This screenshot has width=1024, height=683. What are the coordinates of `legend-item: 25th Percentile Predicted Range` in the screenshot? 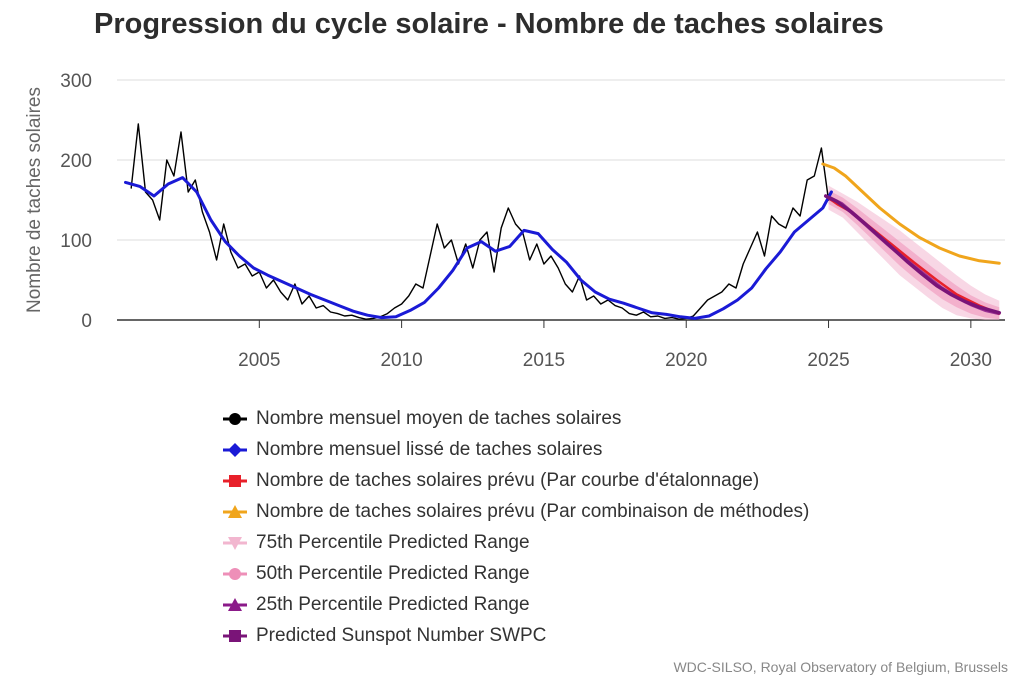 It's located at (515, 604).